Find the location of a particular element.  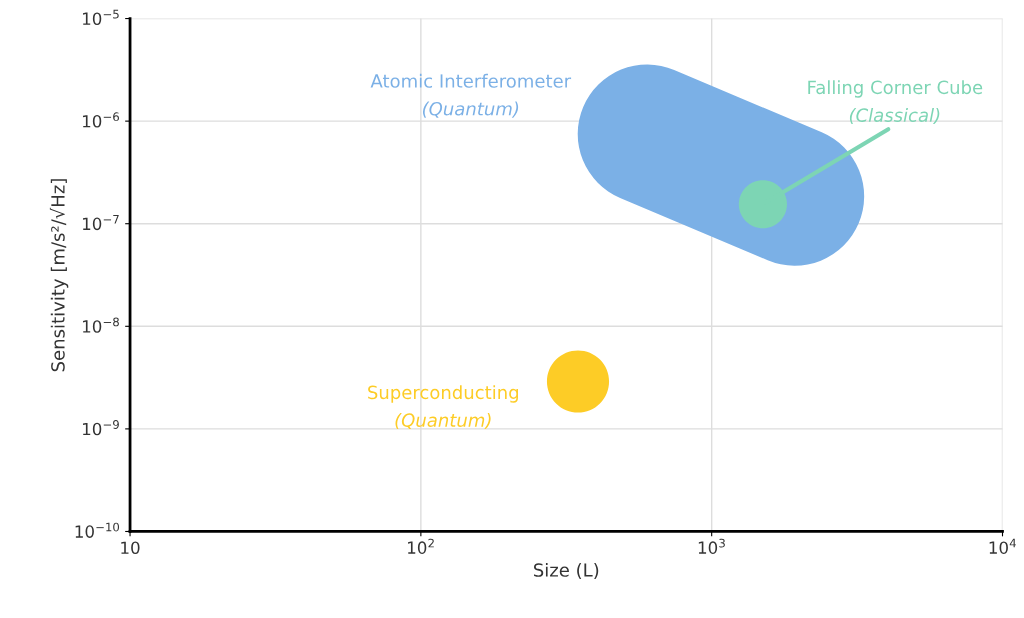

y-tick-label: 10$^{−6}$ is located at coordinates (100, 120).